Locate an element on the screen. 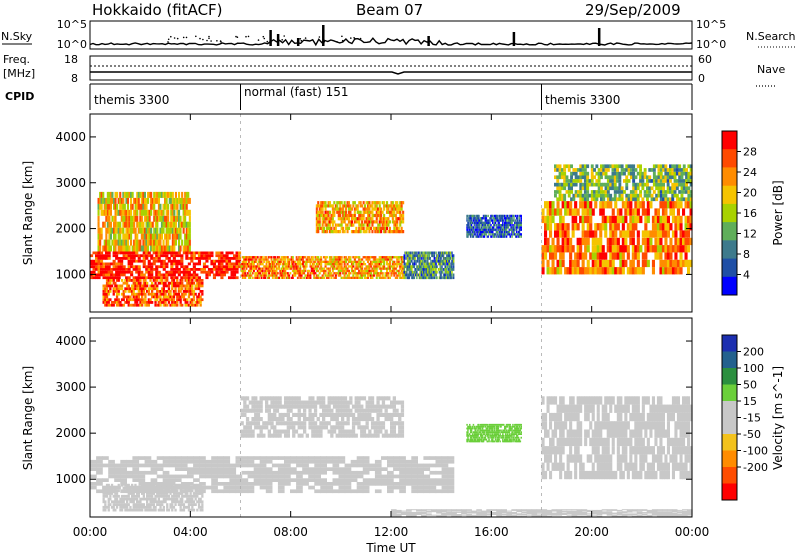 The height and width of the screenshot is (554, 800). xlabel: Time UT is located at coordinates (390, 547).